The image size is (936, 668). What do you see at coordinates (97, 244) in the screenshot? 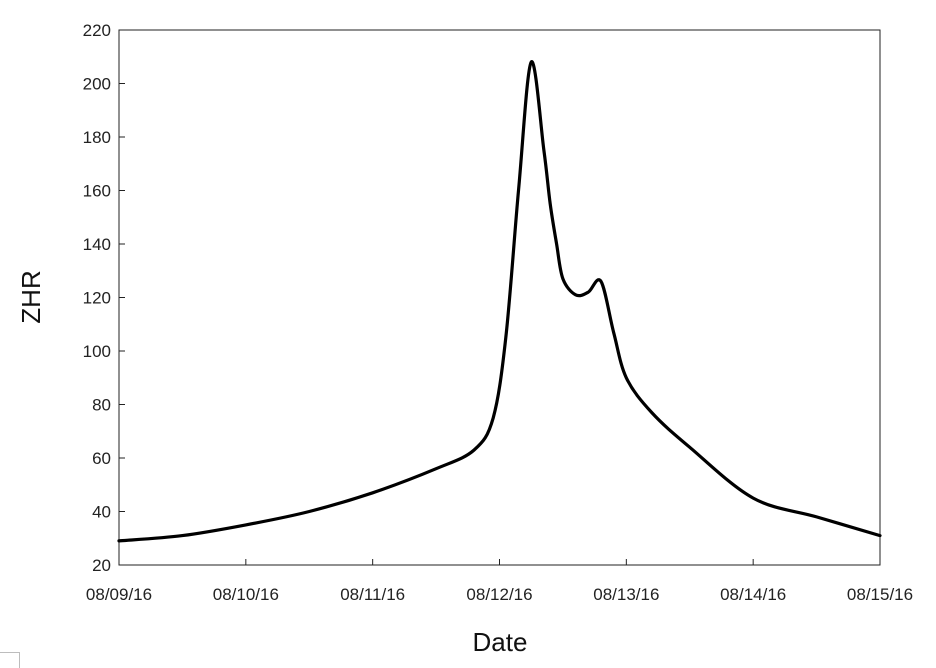
I see `y-tick-label: 140` at bounding box center [97, 244].